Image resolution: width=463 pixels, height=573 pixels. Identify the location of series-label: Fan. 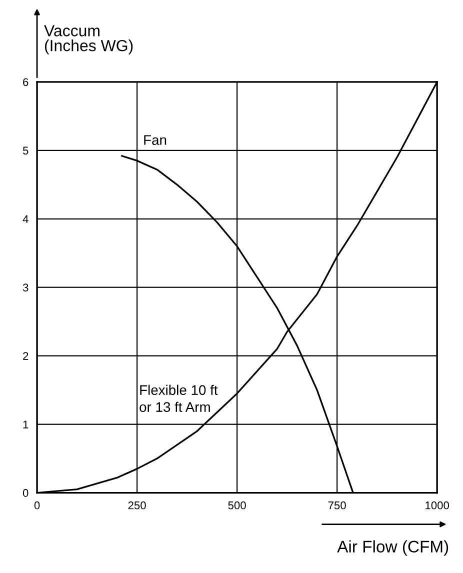
(155, 140).